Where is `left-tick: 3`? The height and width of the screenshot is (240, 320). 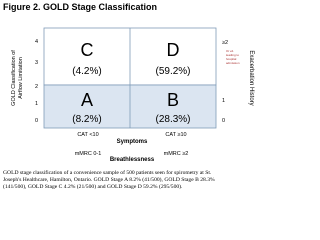 left-tick: 3 is located at coordinates (36, 63).